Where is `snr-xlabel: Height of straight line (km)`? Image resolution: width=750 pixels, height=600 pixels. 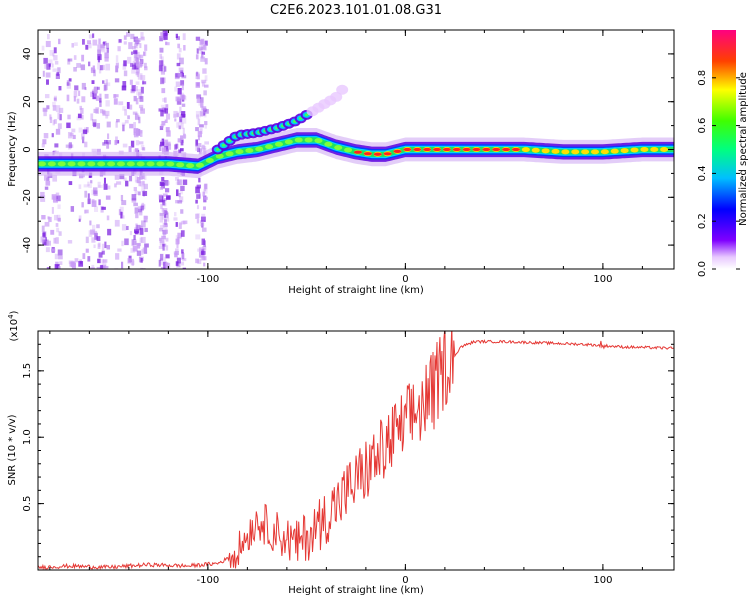 snr-xlabel: Height of straight line (km) is located at coordinates (356, 590).